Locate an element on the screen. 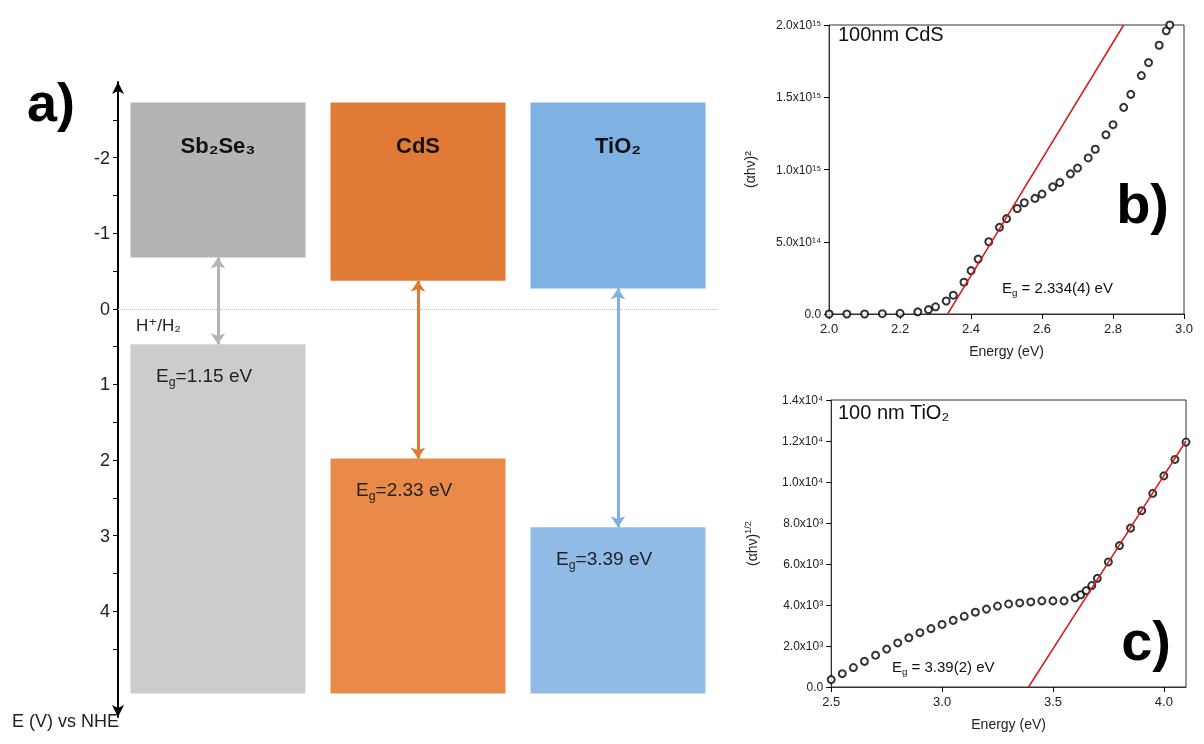  x-tick-label: 2.5 is located at coordinates (831, 701).